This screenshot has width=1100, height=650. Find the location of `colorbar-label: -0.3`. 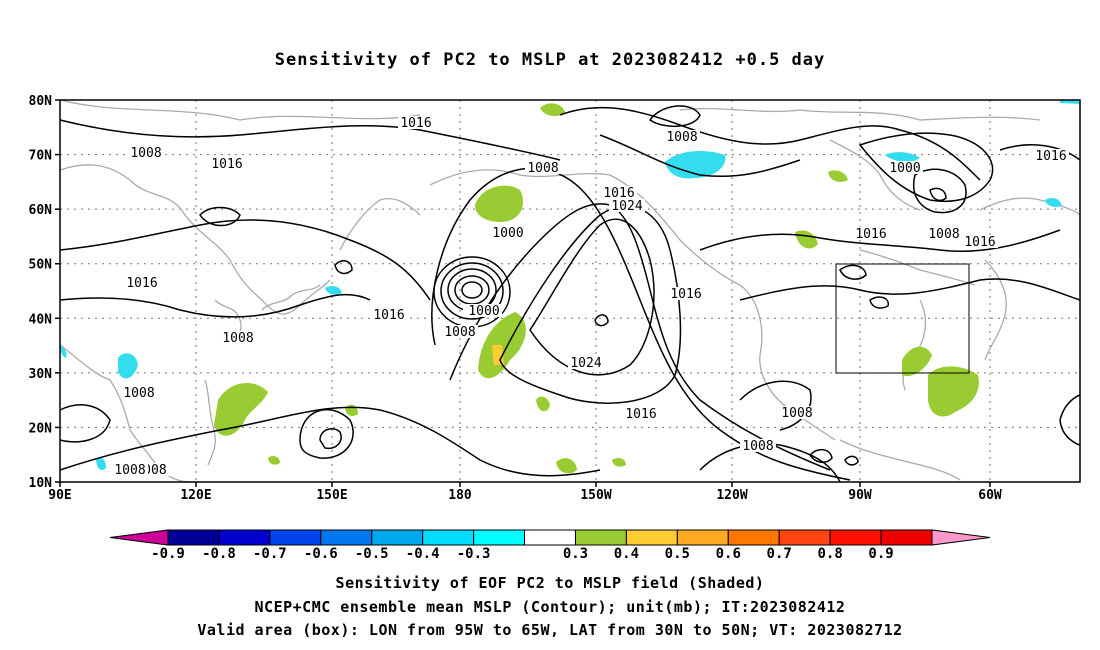

colorbar-label: -0.3 is located at coordinates (474, 554).